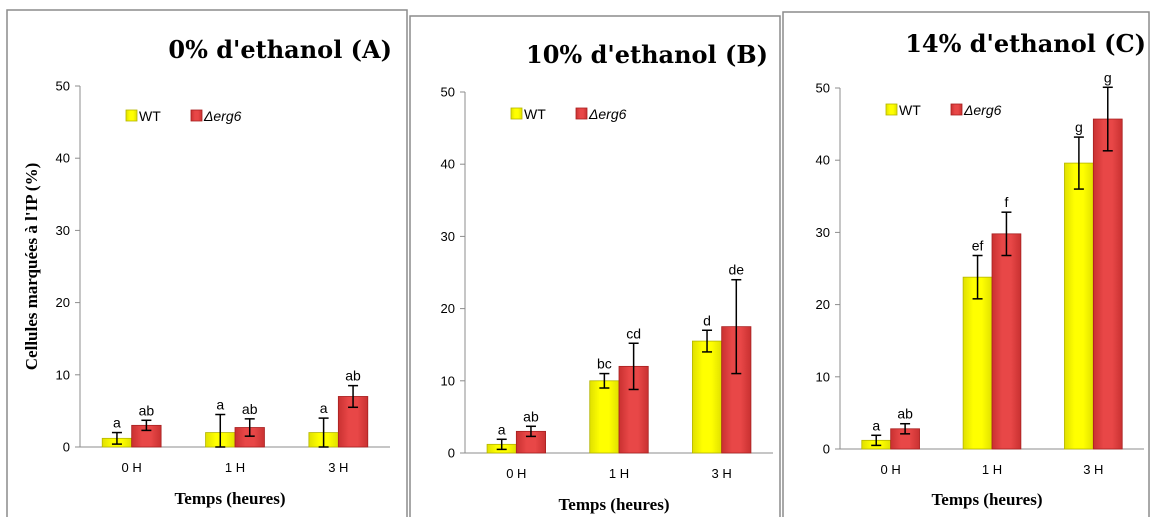 The image size is (1151, 517). I want to click on significance-label: cd, so click(633, 333).